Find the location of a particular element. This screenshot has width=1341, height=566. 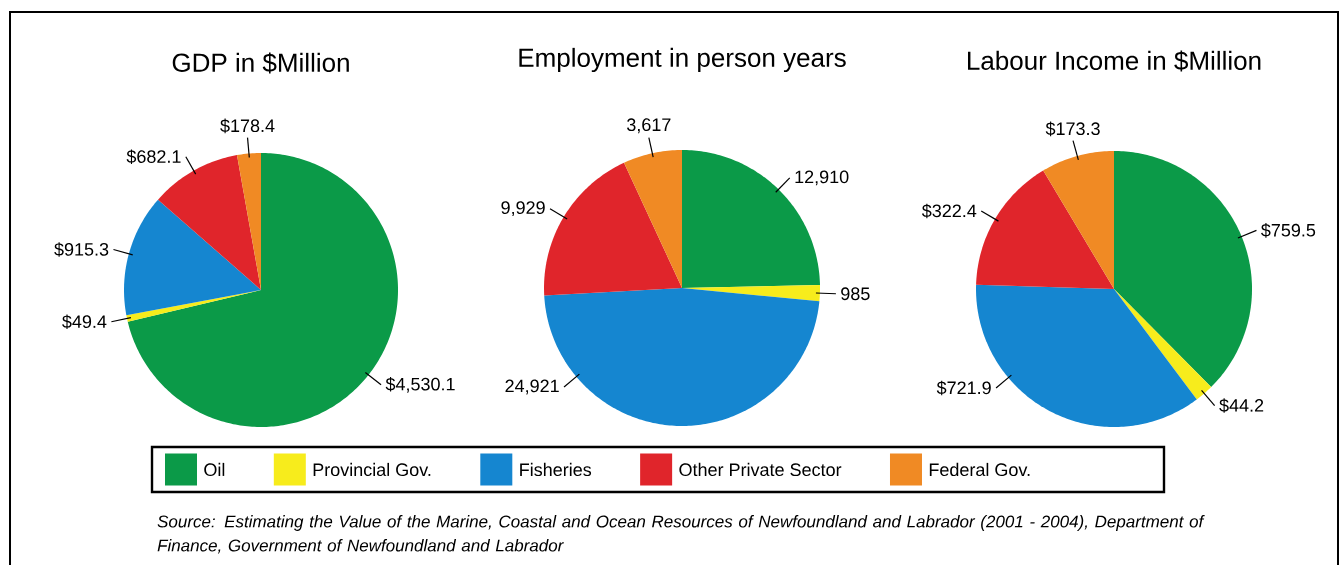

data-label: $49.4 is located at coordinates (84, 322).